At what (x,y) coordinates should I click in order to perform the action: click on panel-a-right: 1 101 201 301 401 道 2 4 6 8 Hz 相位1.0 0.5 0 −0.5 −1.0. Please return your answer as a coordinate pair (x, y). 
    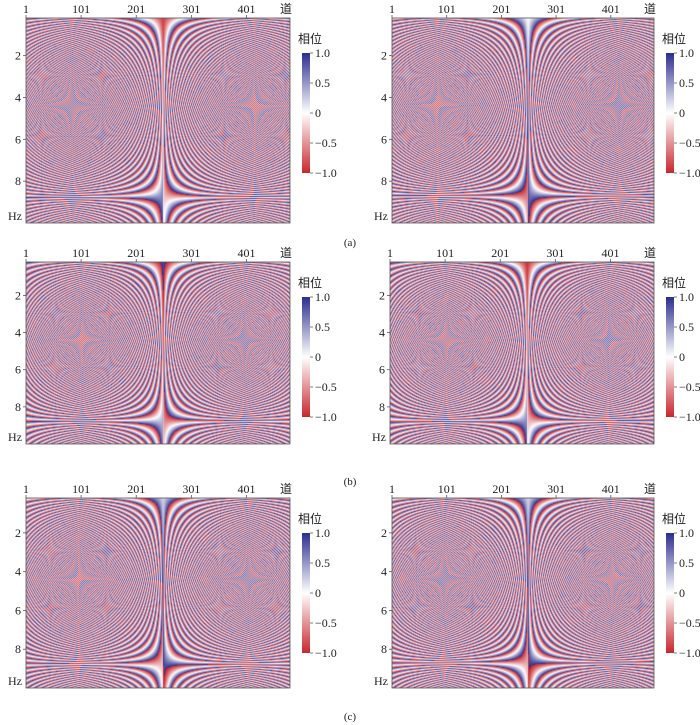
    Looking at the image, I should click on (537, 113).